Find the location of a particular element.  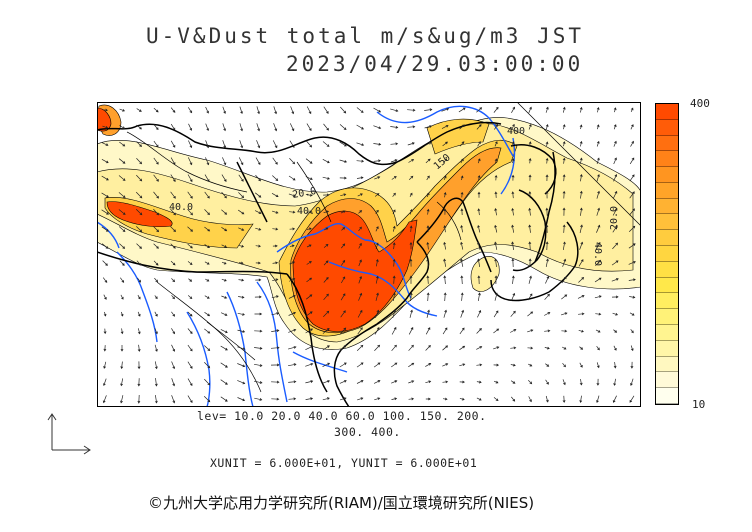

contour-label: 20.0 is located at coordinates (305, 193).